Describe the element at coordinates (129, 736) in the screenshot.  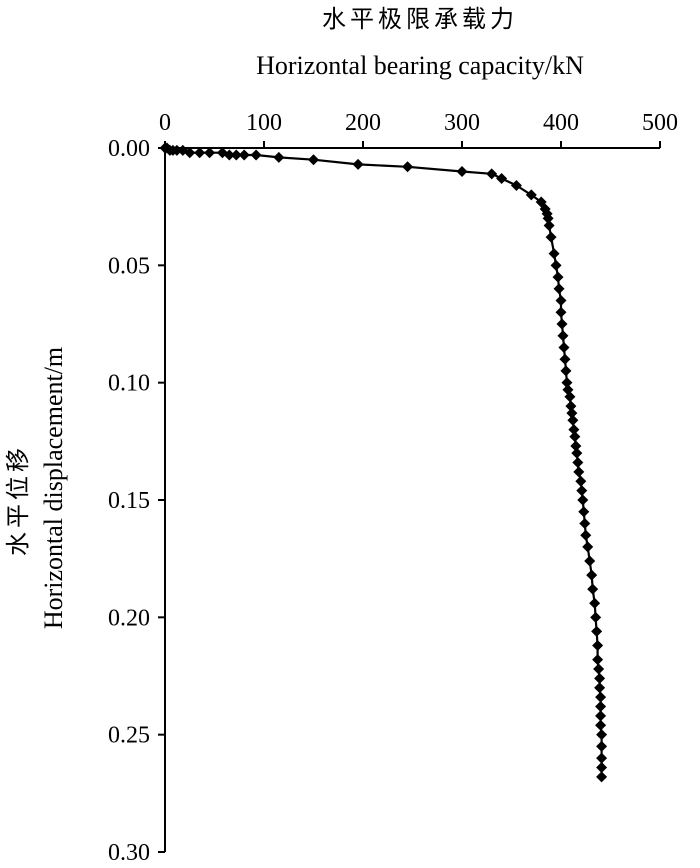
I see `y-tick-label: 0.25` at that location.